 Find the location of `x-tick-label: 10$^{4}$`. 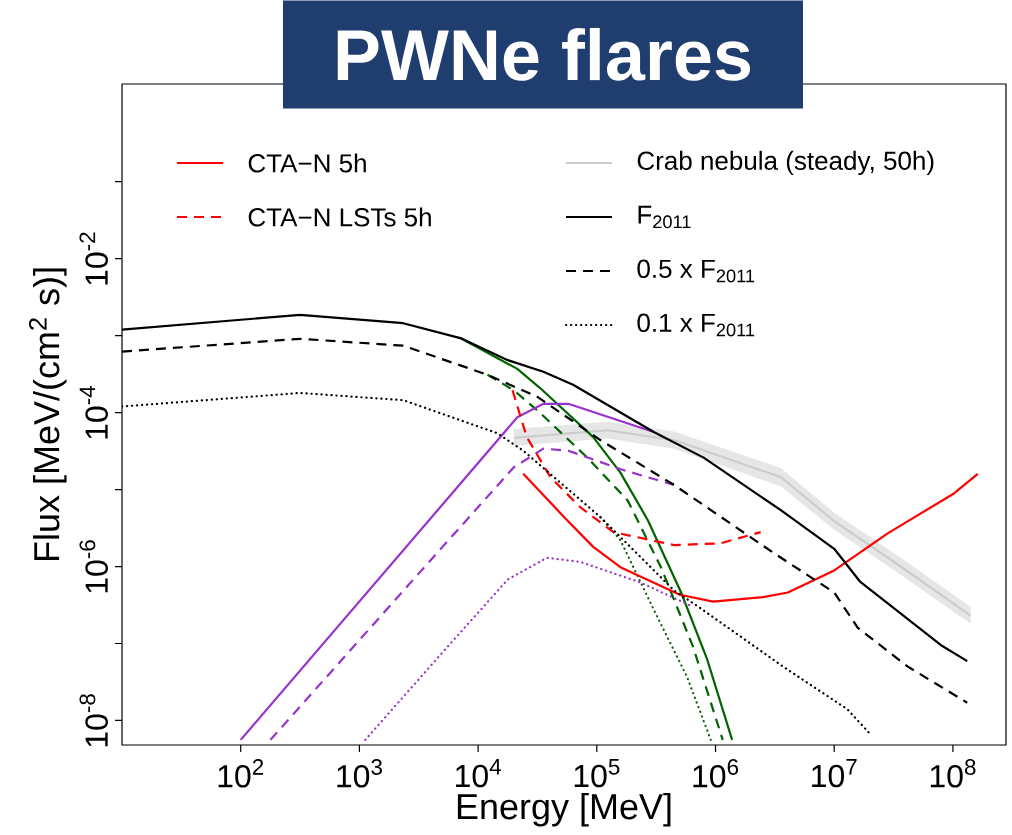

x-tick-label: 10$^{4}$ is located at coordinates (478, 773).